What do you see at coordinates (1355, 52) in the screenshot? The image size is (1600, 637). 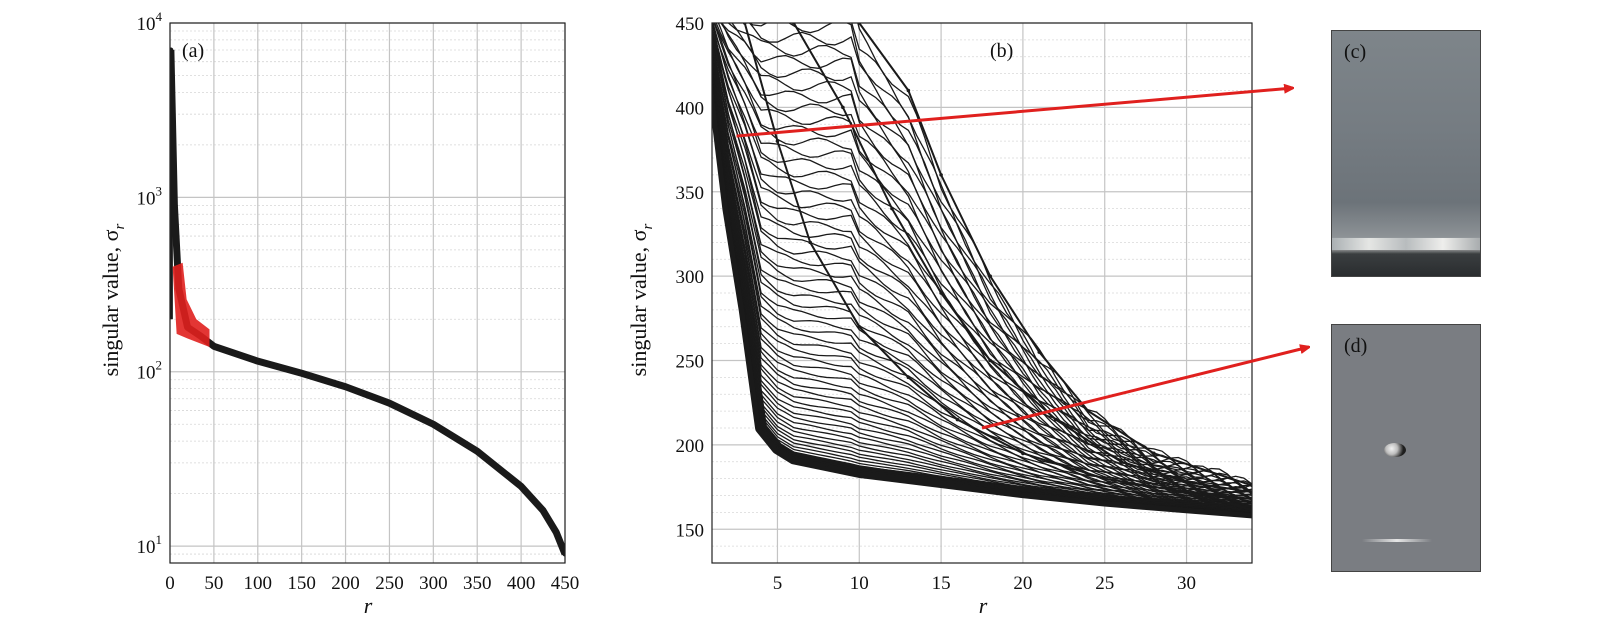 I see `photo-c-label: (c)` at bounding box center [1355, 52].